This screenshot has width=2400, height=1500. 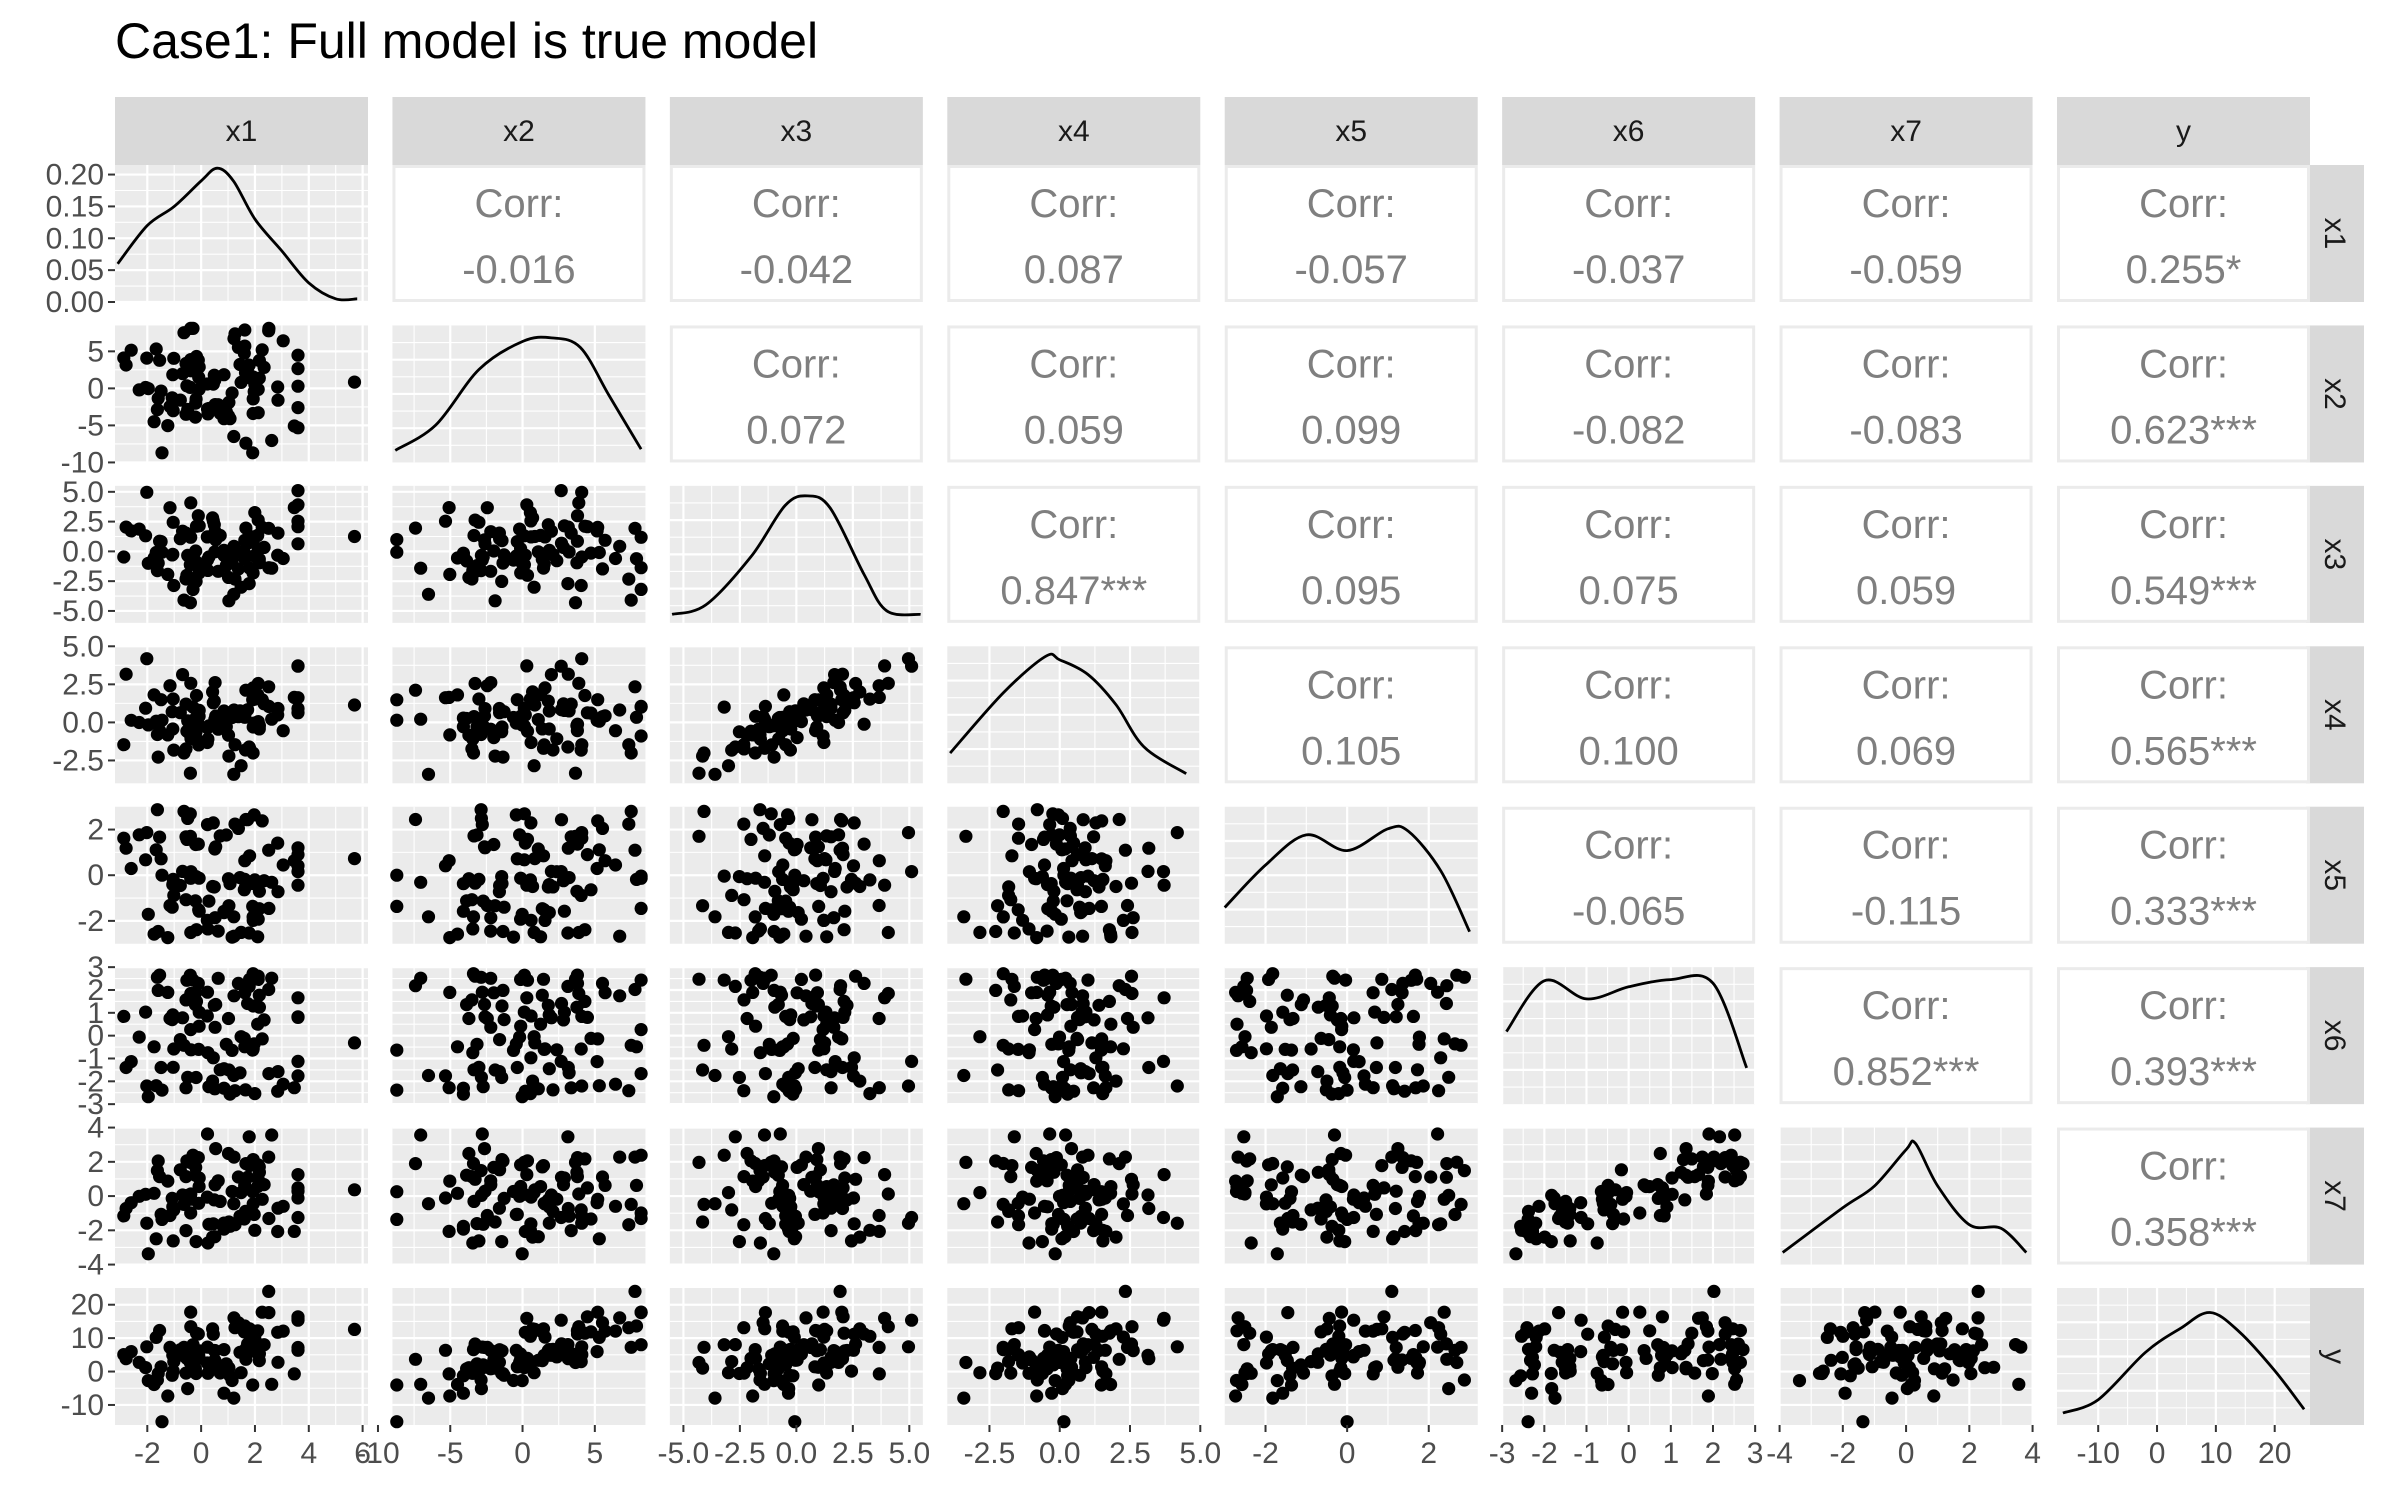 What do you see at coordinates (90, 1230) in the screenshot?
I see `y-tick-label-x7: -2` at bounding box center [90, 1230].